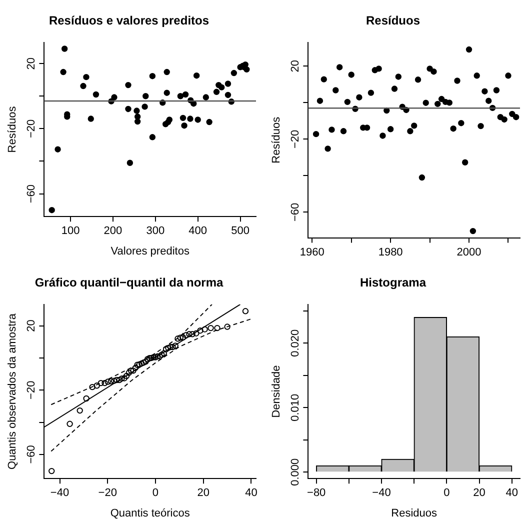 The image size is (528, 525). Describe the element at coordinates (393, 283) in the screenshot. I see `chart-title: Histograma` at that location.